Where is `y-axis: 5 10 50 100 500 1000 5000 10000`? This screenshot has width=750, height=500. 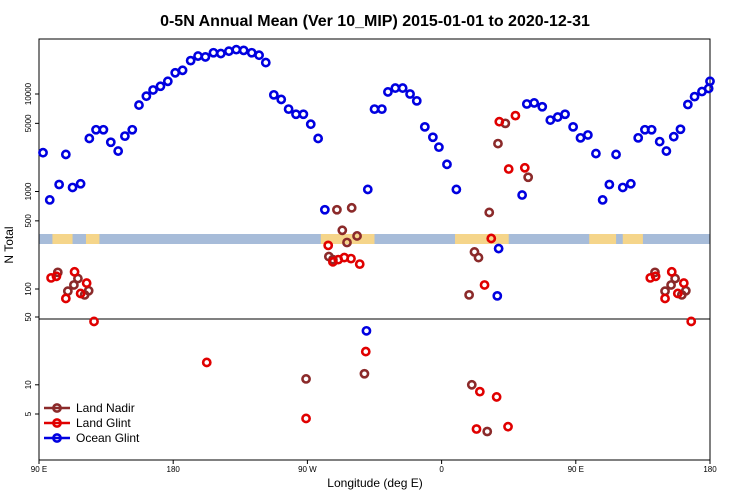 y-axis: 5 10 50 100 500 1000 5000 10000 is located at coordinates (31, 249).